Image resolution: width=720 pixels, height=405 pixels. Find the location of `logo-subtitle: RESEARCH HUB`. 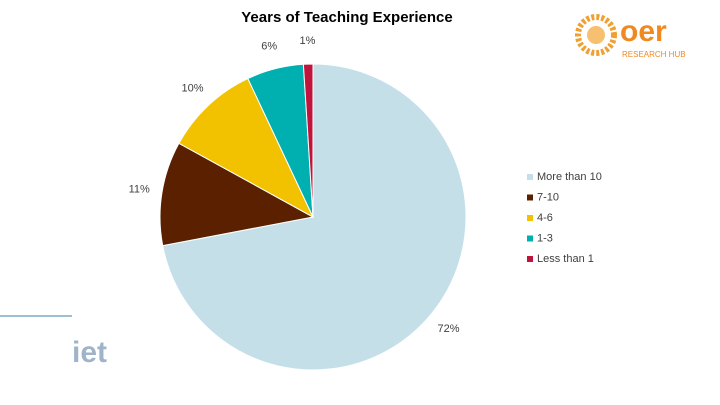

logo-subtitle: RESEARCH HUB is located at coordinates (654, 54).